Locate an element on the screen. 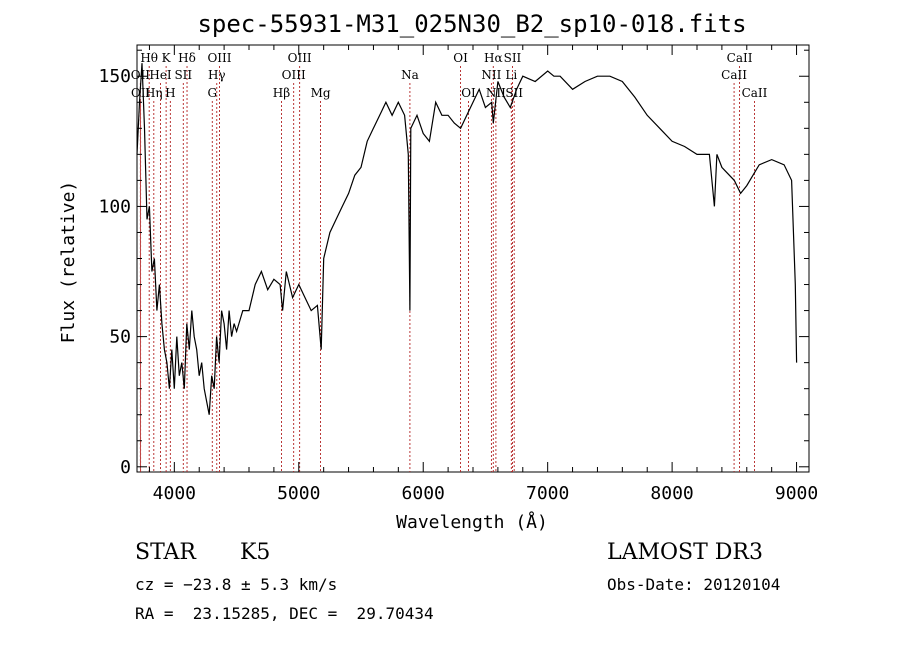  y-tick-label: 0 is located at coordinates (125, 467).